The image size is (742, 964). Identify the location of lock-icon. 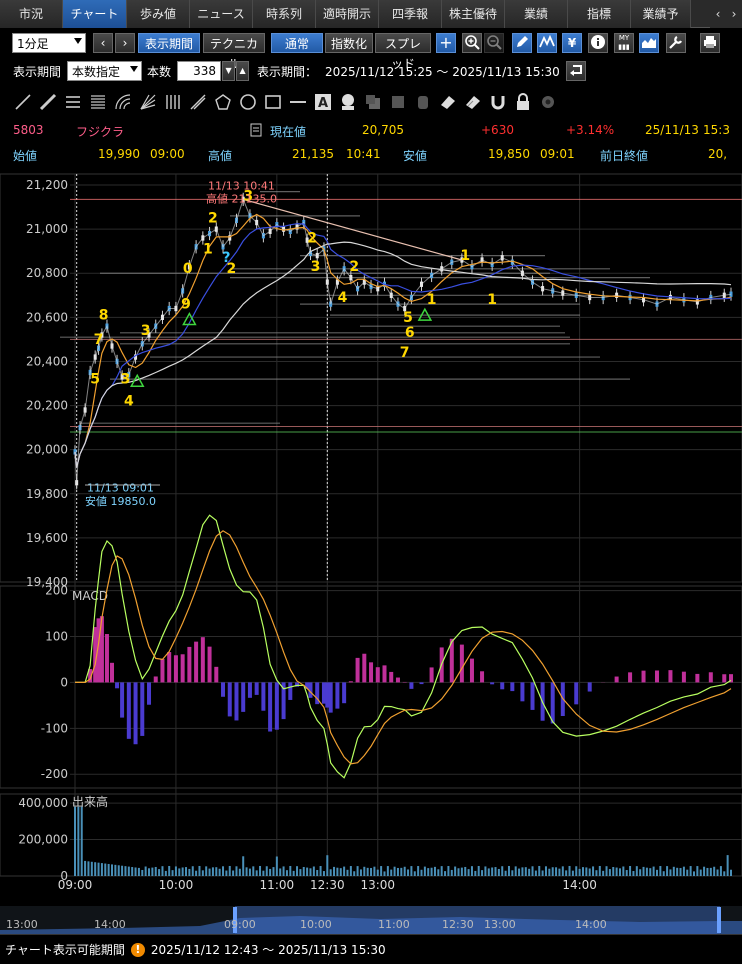
(523, 102).